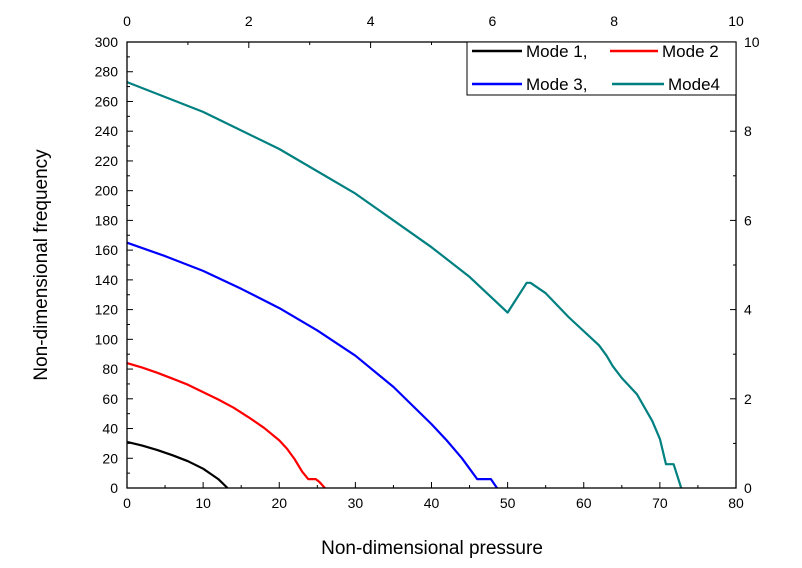 The image size is (802, 568). Describe the element at coordinates (356, 503) in the screenshot. I see `x-tick-label: 30` at that location.